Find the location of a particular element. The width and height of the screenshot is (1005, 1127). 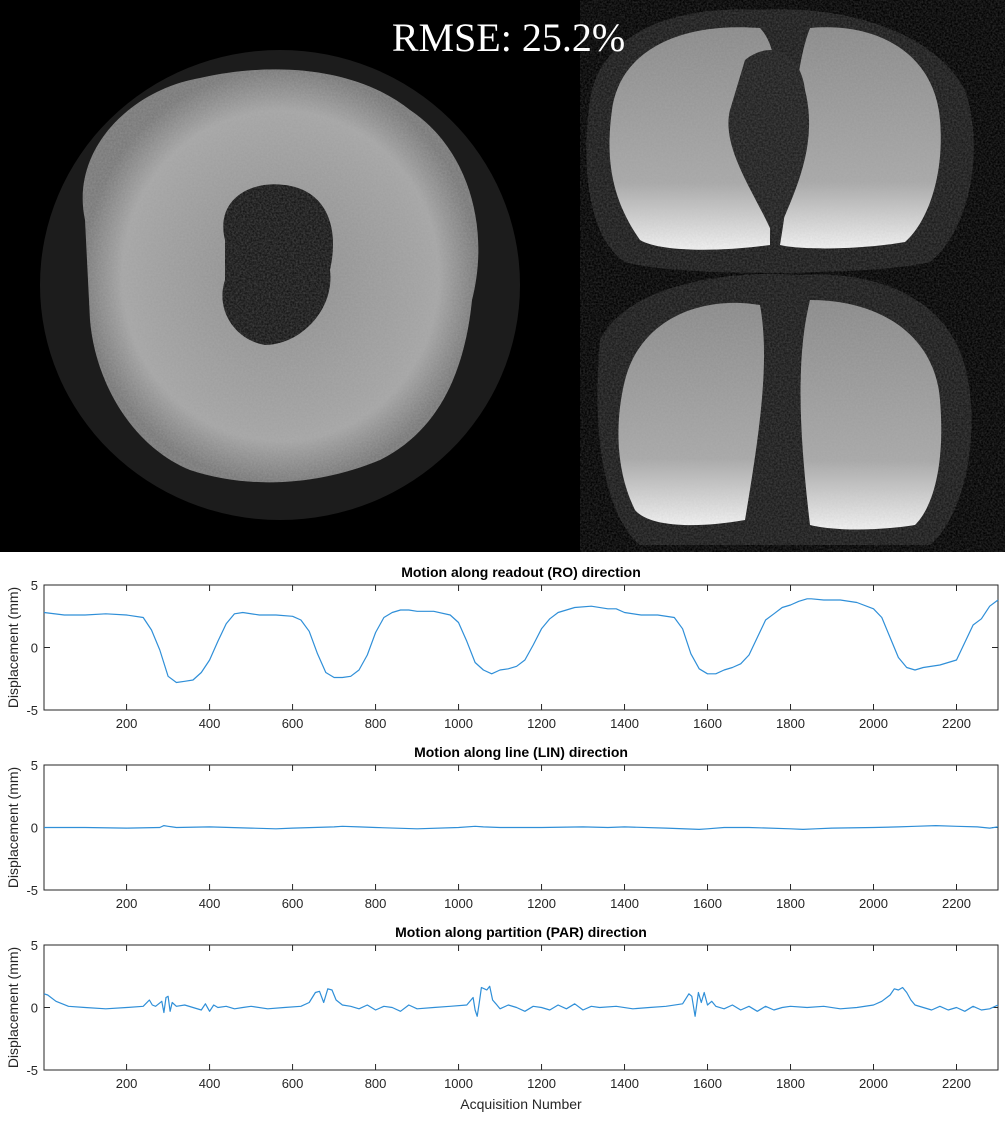

plot-3-series-line is located at coordinates (521, 1001).